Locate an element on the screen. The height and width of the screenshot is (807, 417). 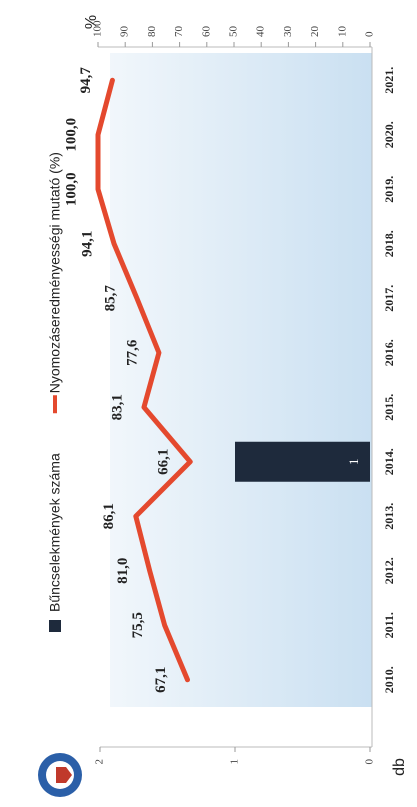
bar is located at coordinates (302, 461).